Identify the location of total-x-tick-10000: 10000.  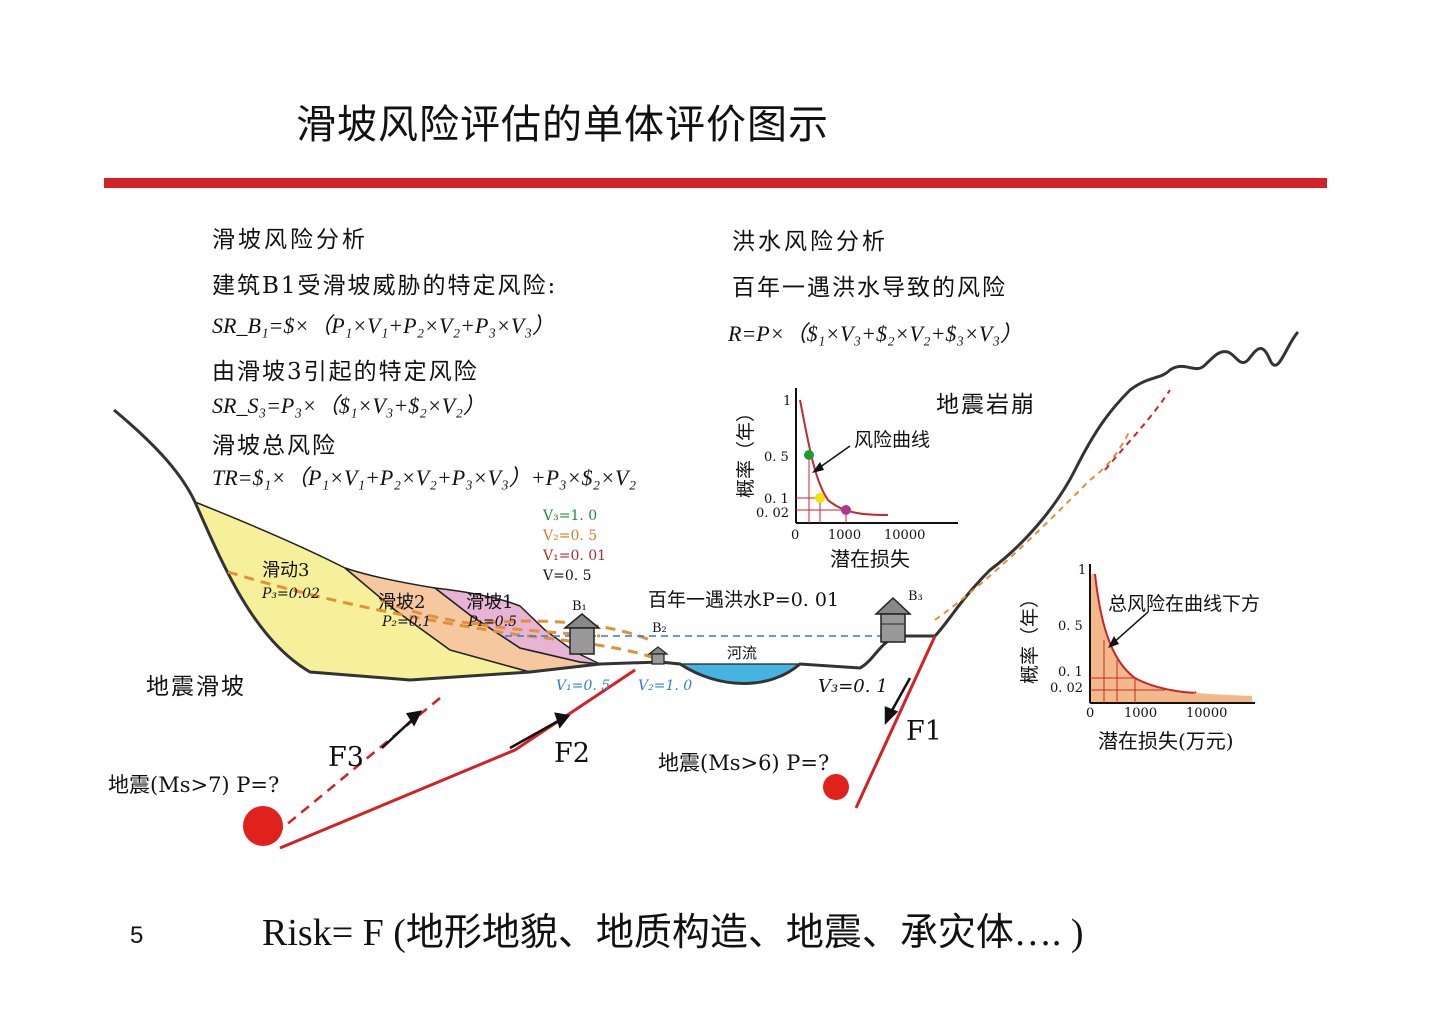
(1206, 713).